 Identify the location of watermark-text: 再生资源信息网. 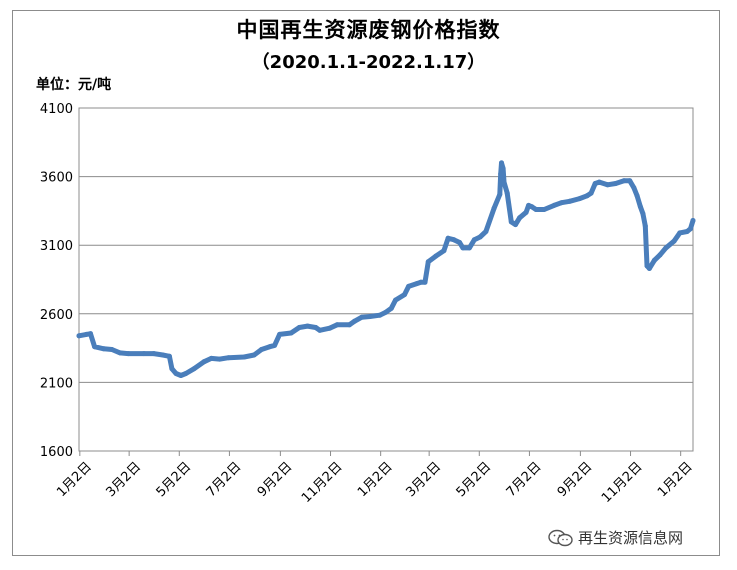
(630, 537).